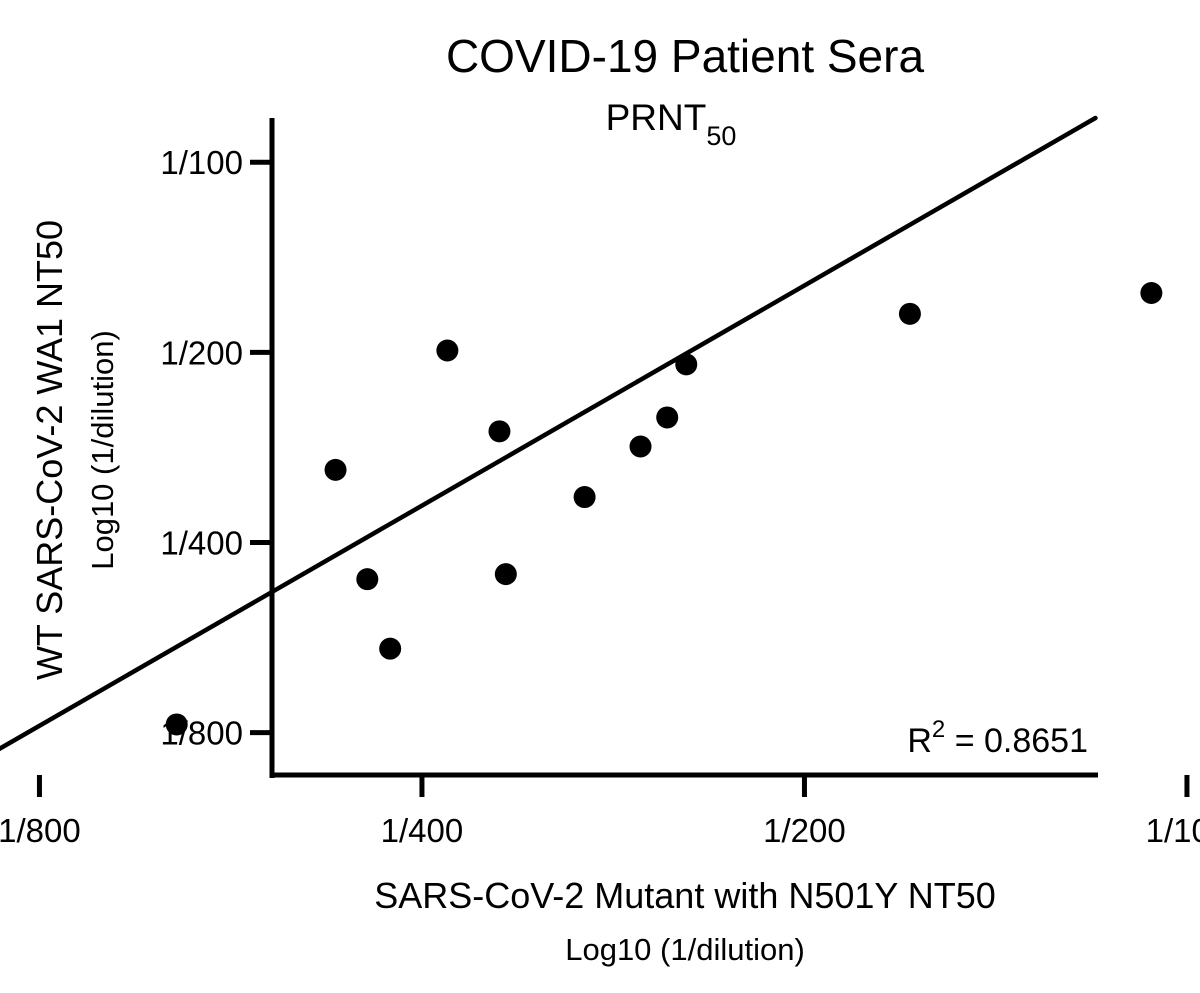 The height and width of the screenshot is (993, 1200). What do you see at coordinates (1173, 830) in the screenshot?
I see `x-tick-label: 1/100` at bounding box center [1173, 830].